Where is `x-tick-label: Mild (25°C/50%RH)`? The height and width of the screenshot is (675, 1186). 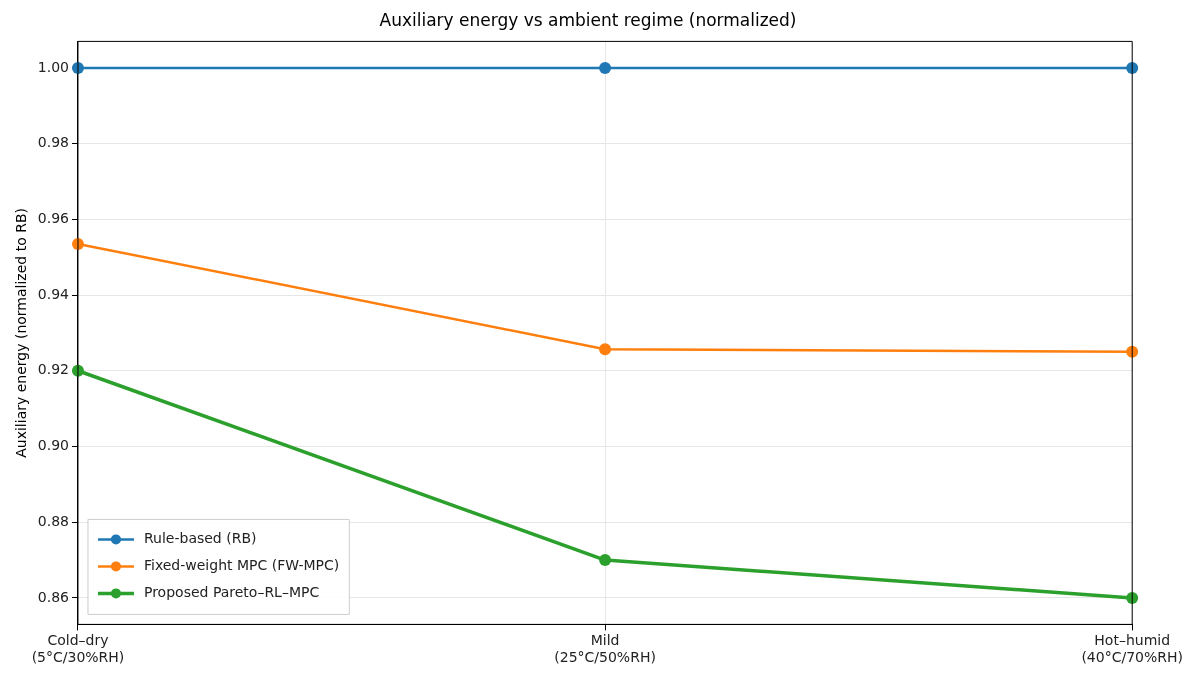
x-tick-label: Mild (25°C/50%RH) is located at coordinates (605, 649).